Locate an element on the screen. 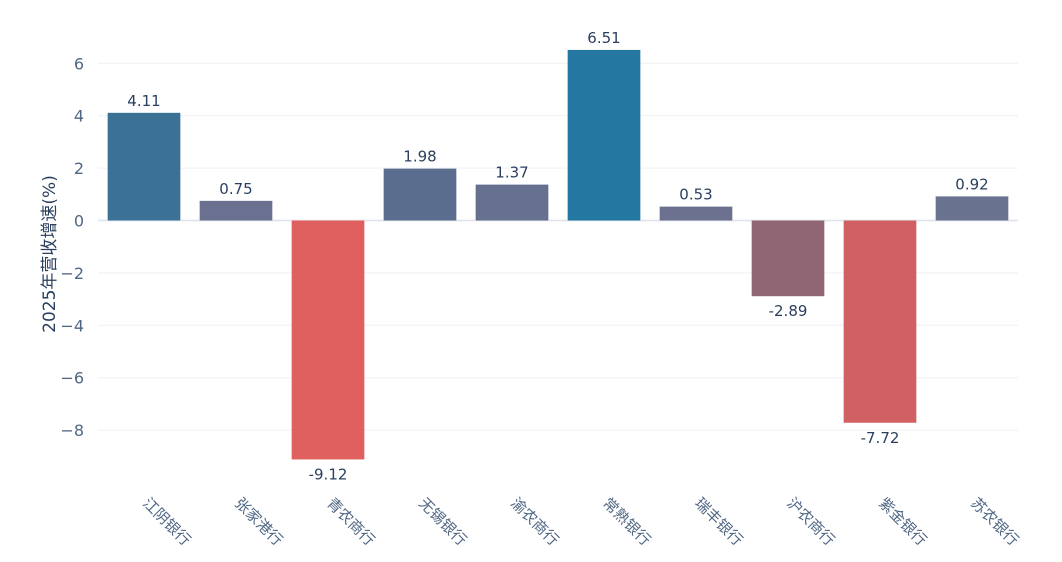 This screenshot has width=1062, height=562. x-category-labels: 江阴银行 张家港行 青农商行 无锡银行 渝农商行 常熟银行 瑞丰银行 沪农商行 紫金银行 苏农银行 is located at coordinates (580, 521).